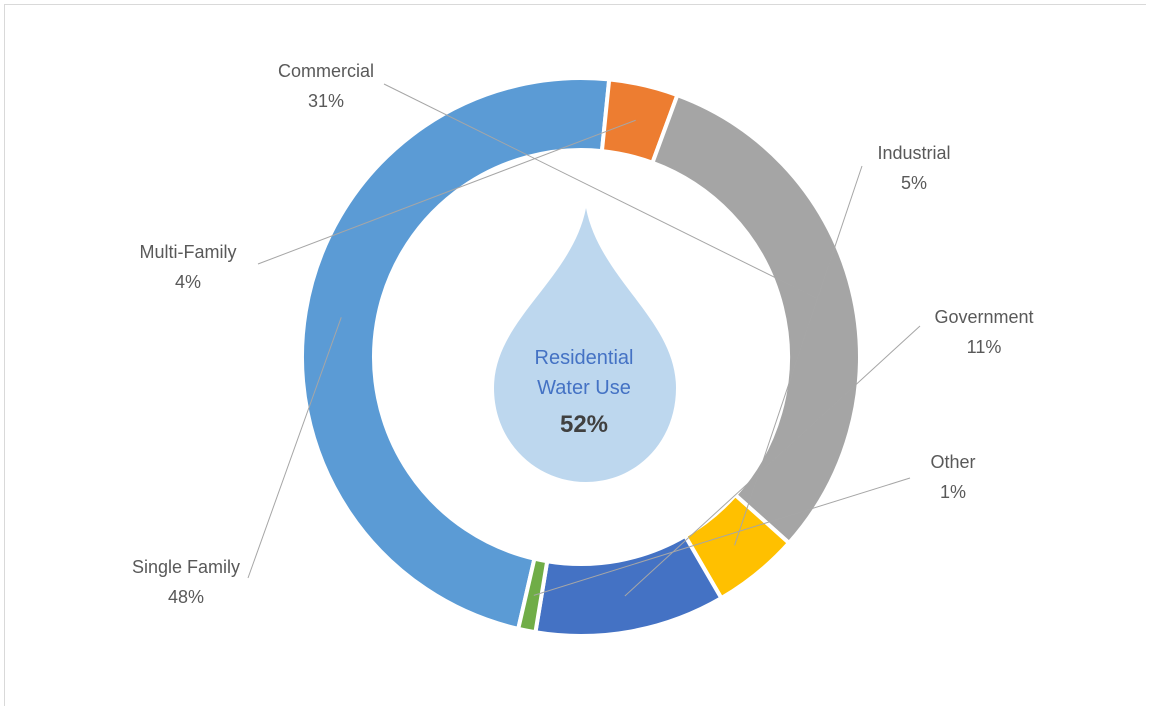 The image size is (1151, 710). Describe the element at coordinates (953, 492) in the screenshot. I see `label-other-value: 1%` at that location.